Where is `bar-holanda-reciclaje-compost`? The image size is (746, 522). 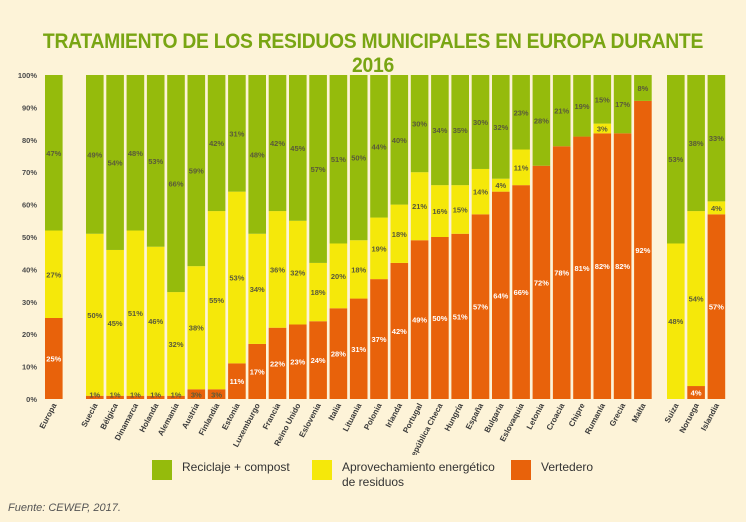
bar-holanda-reciclaje-compost is located at coordinates (155, 161).